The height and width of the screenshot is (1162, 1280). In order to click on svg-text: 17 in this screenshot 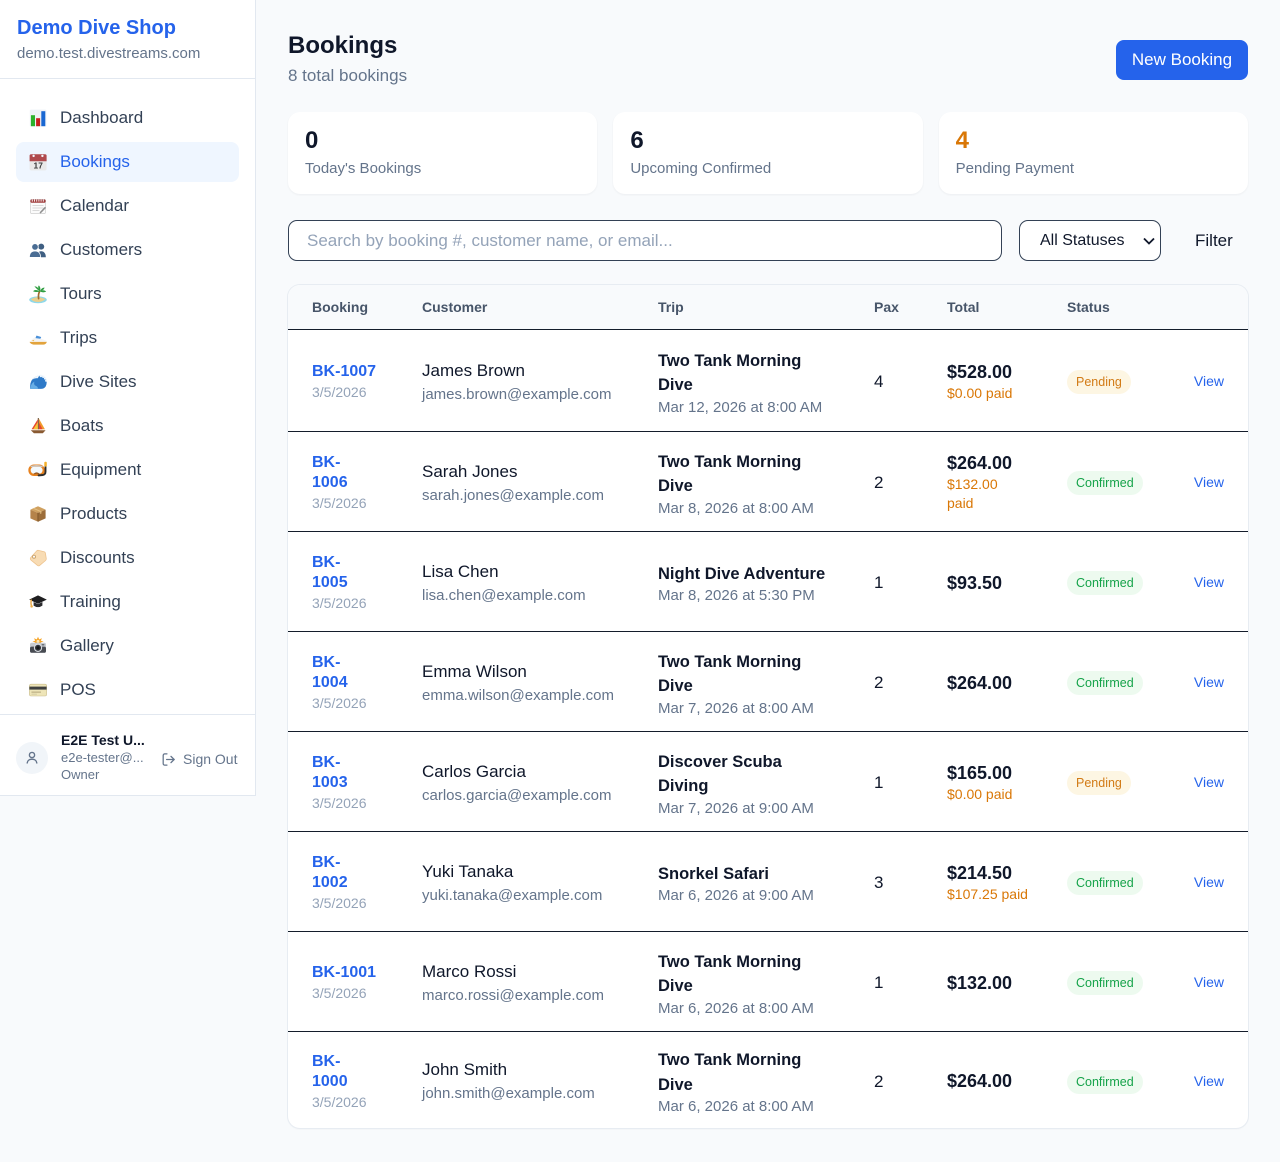, I will do `click(39, 165)`.